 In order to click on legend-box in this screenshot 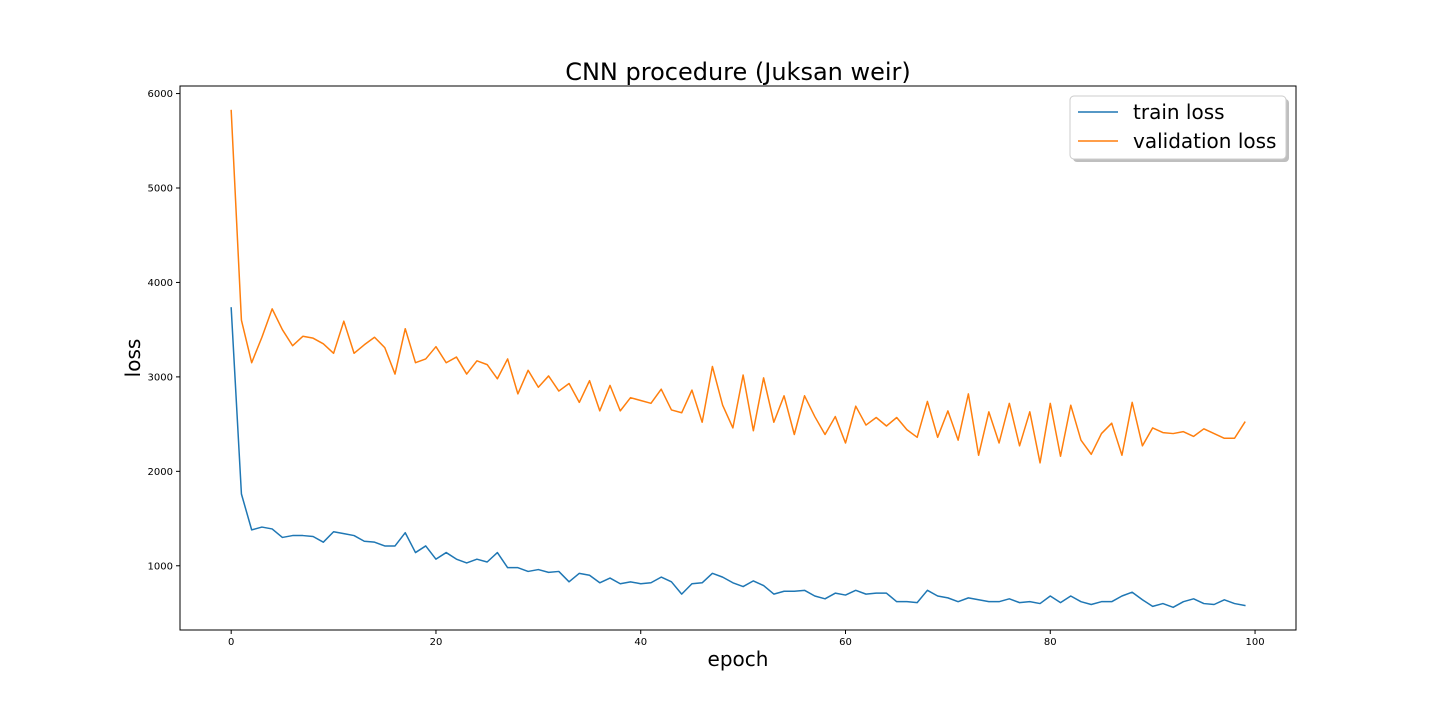, I will do `click(1178, 127)`.